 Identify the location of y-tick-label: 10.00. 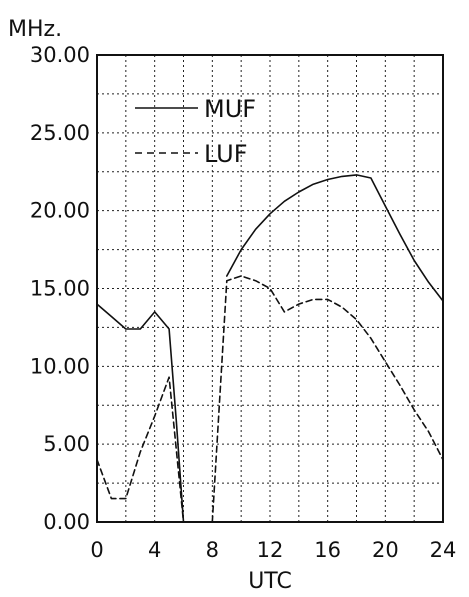
(60, 366).